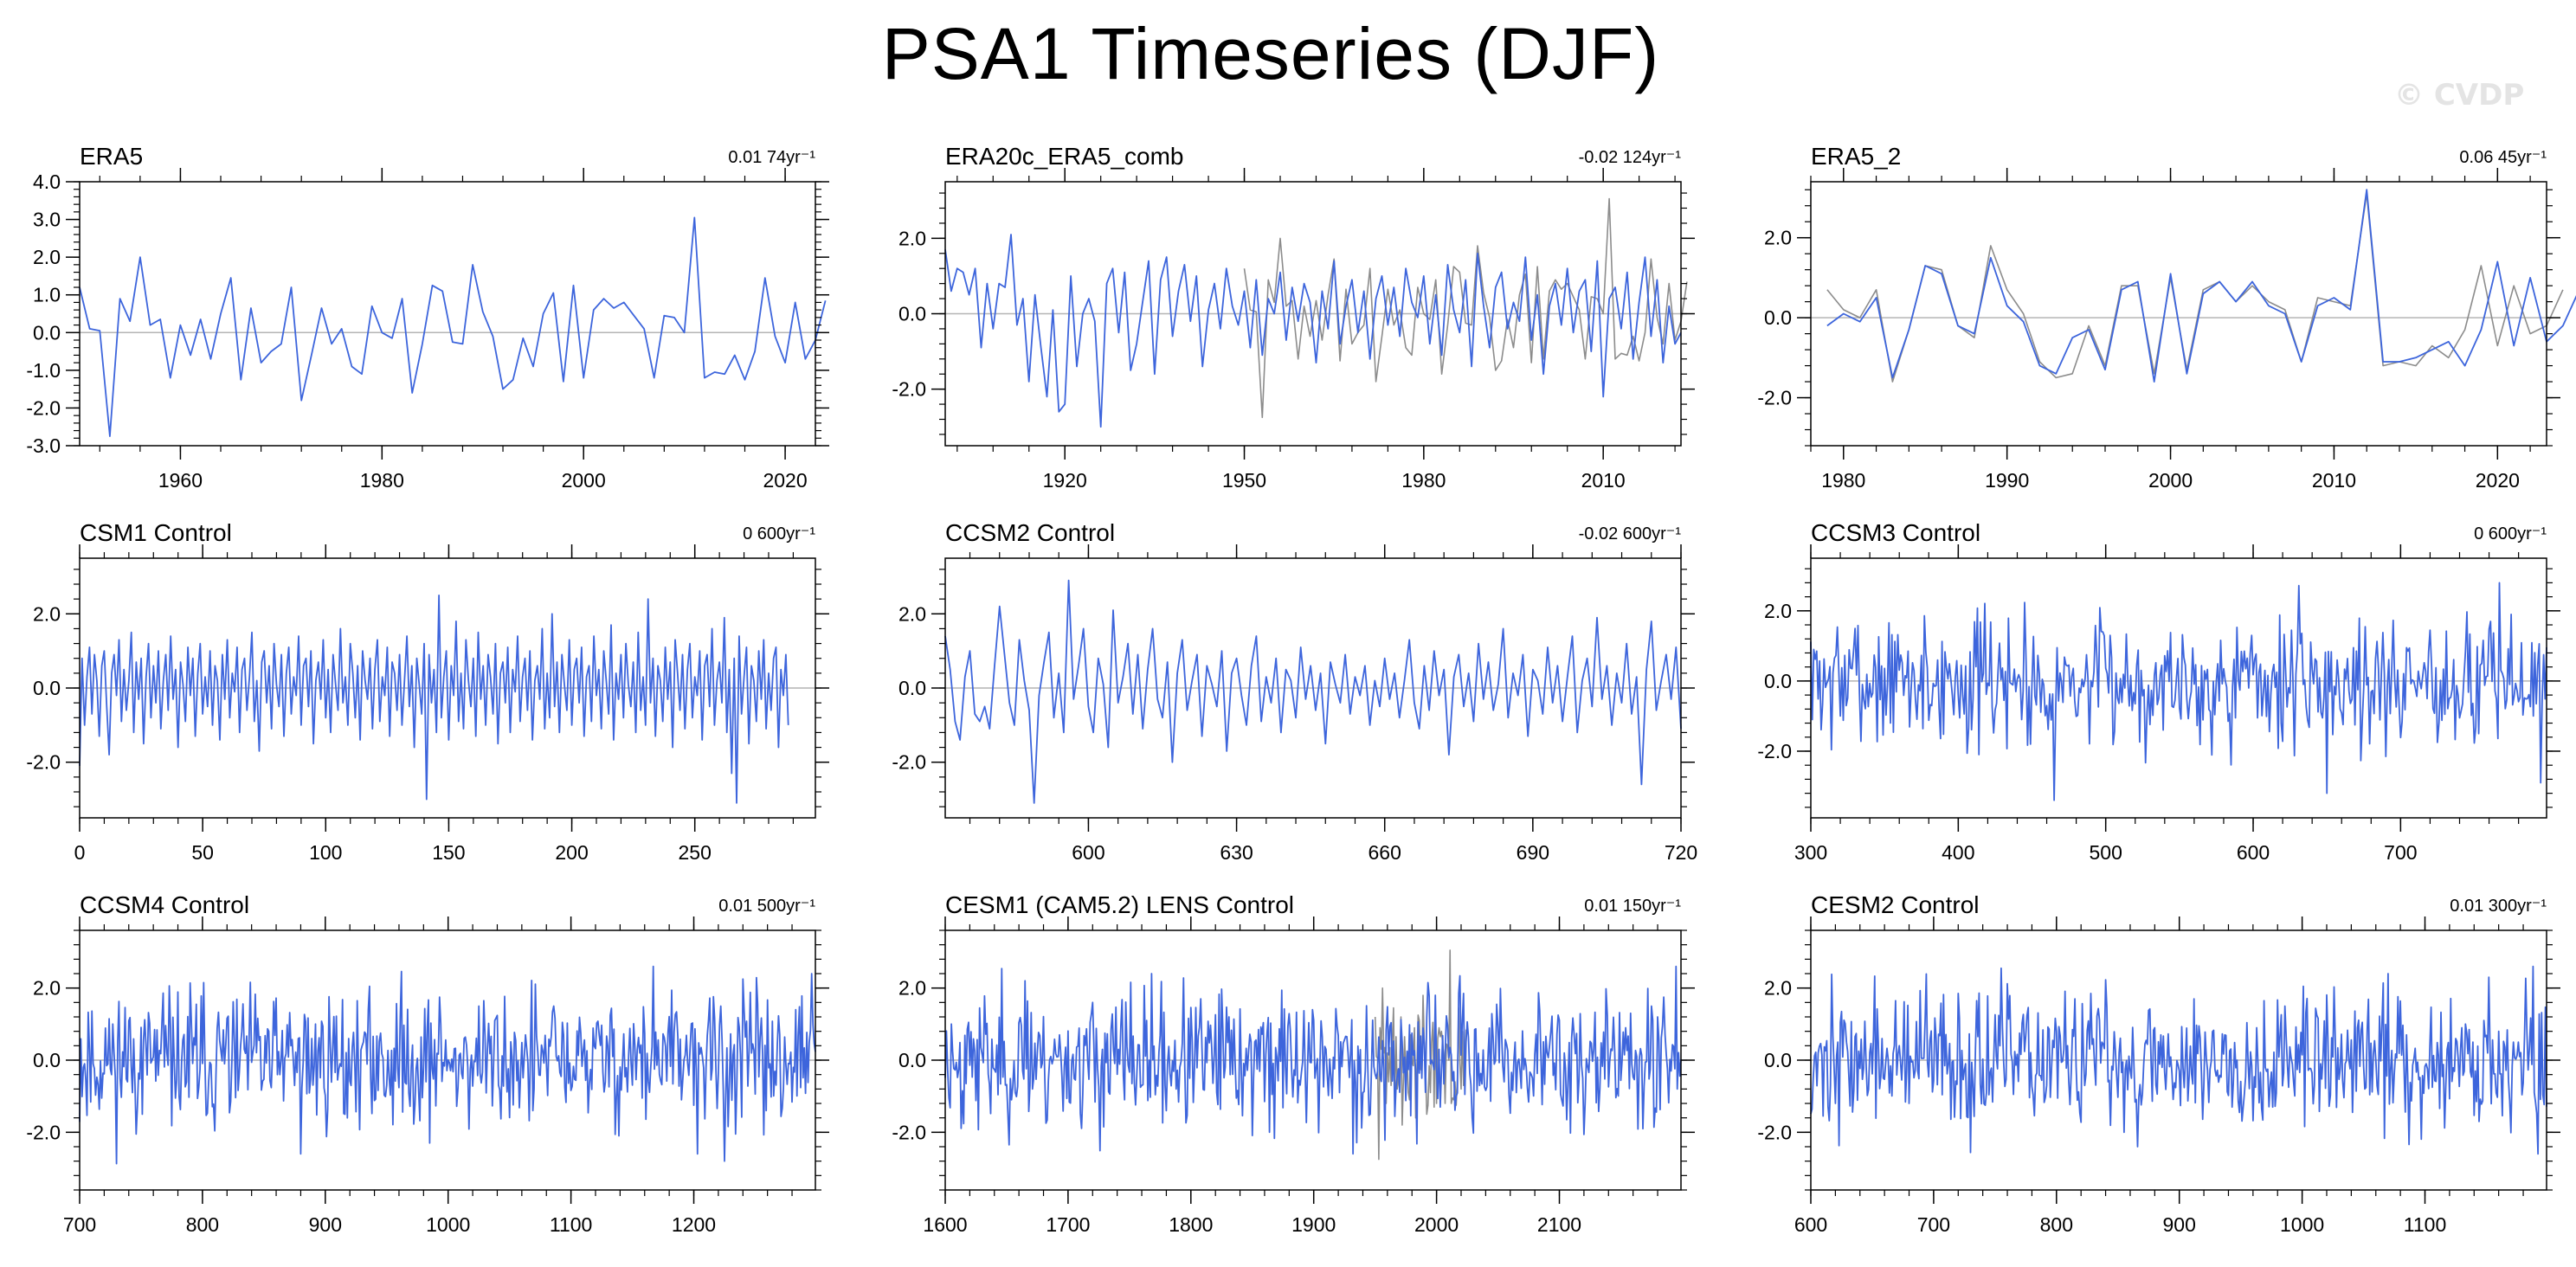 The width and height of the screenshot is (2576, 1267). Describe the element at coordinates (1856, 156) in the screenshot. I see `chart-title: ERA5_2` at that location.